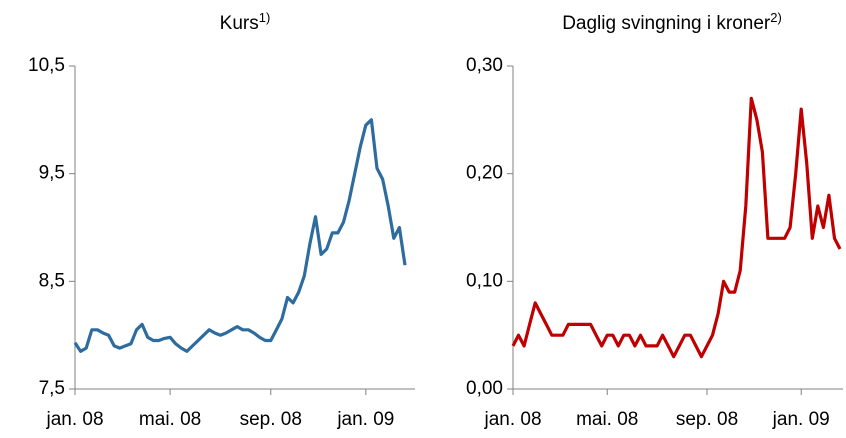  Describe the element at coordinates (484, 388) in the screenshot. I see `y-tick-label: 0,00` at that location.